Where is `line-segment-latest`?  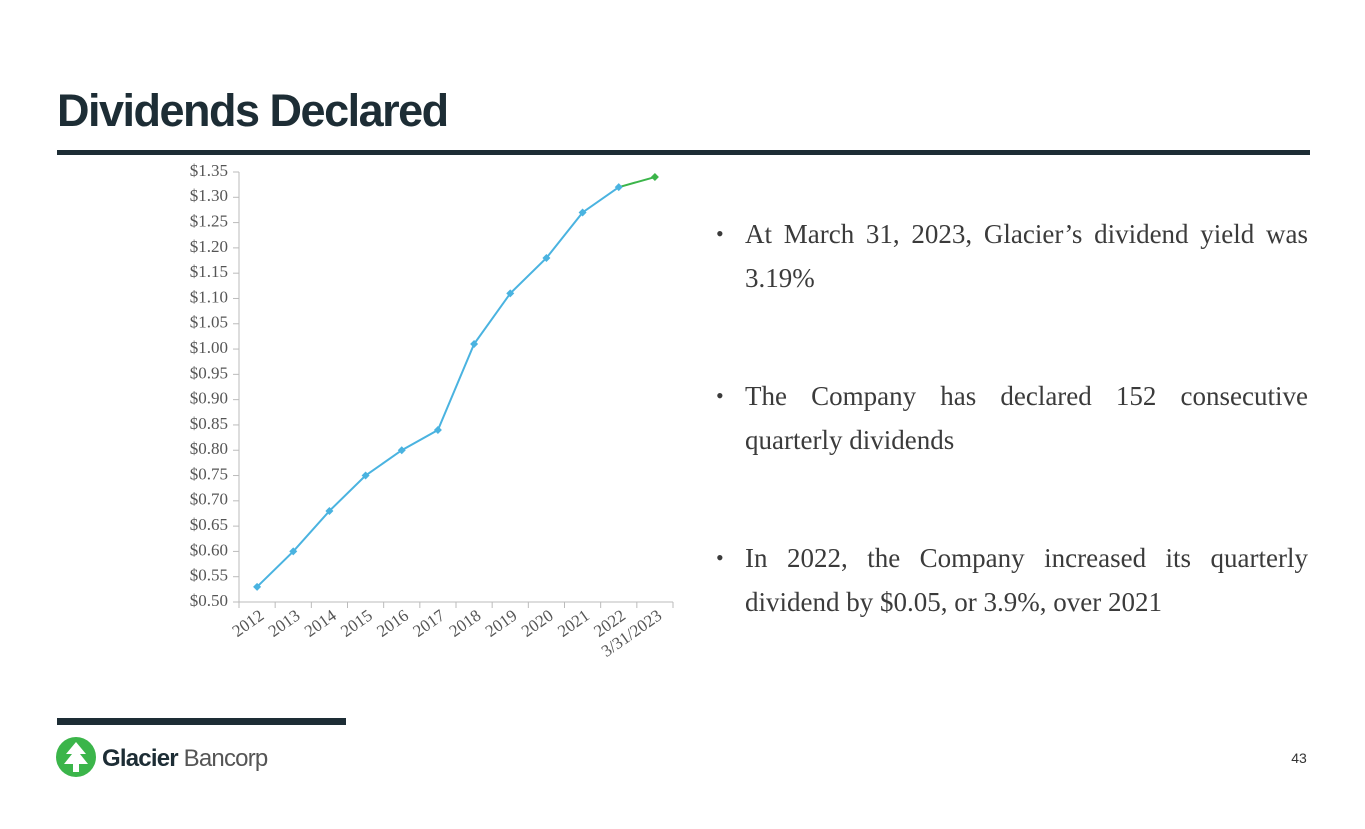 line-segment-latest is located at coordinates (637, 182).